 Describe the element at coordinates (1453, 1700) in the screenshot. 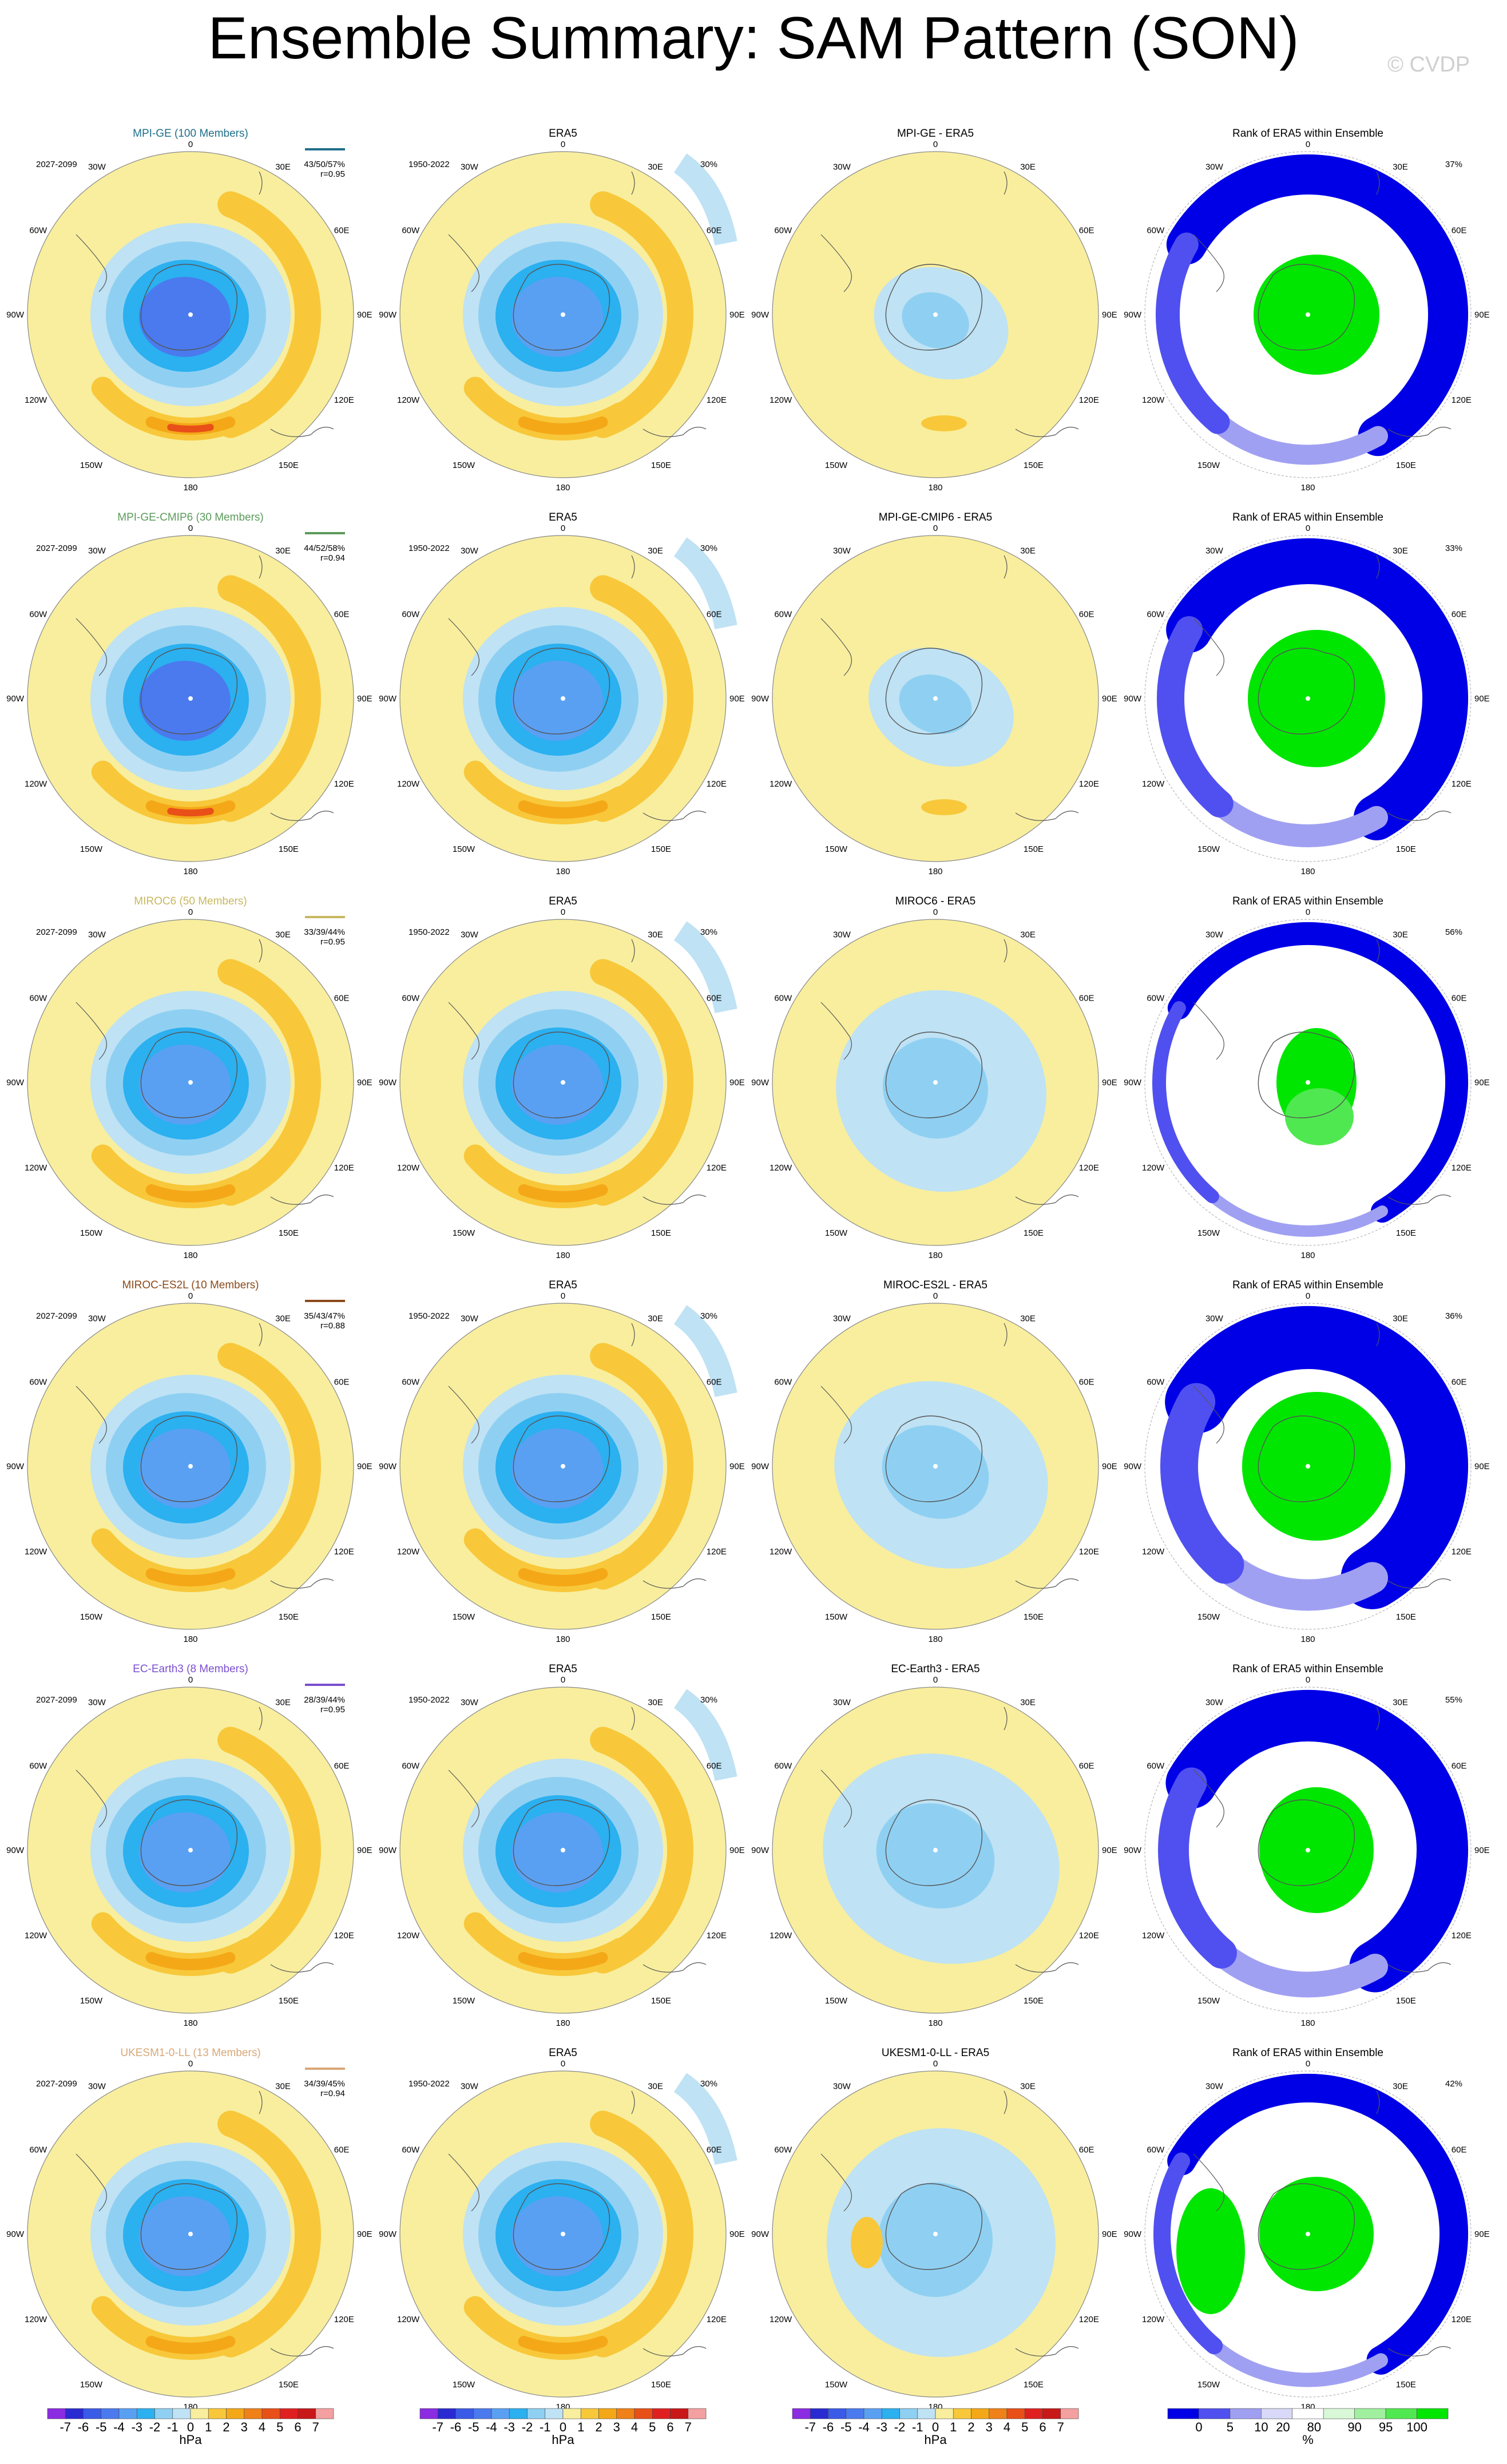

I see `rank-percent: 55%` at that location.